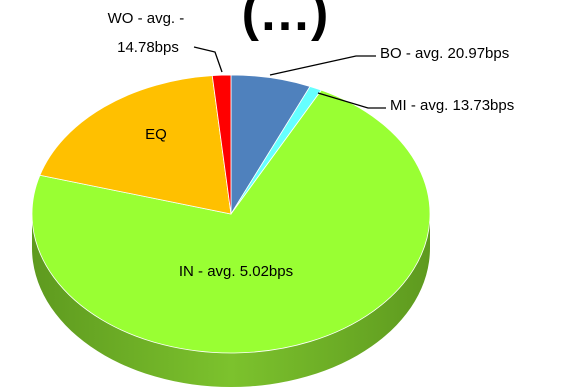 This screenshot has width=563, height=388. I want to click on leader-bo, so click(322, 65).